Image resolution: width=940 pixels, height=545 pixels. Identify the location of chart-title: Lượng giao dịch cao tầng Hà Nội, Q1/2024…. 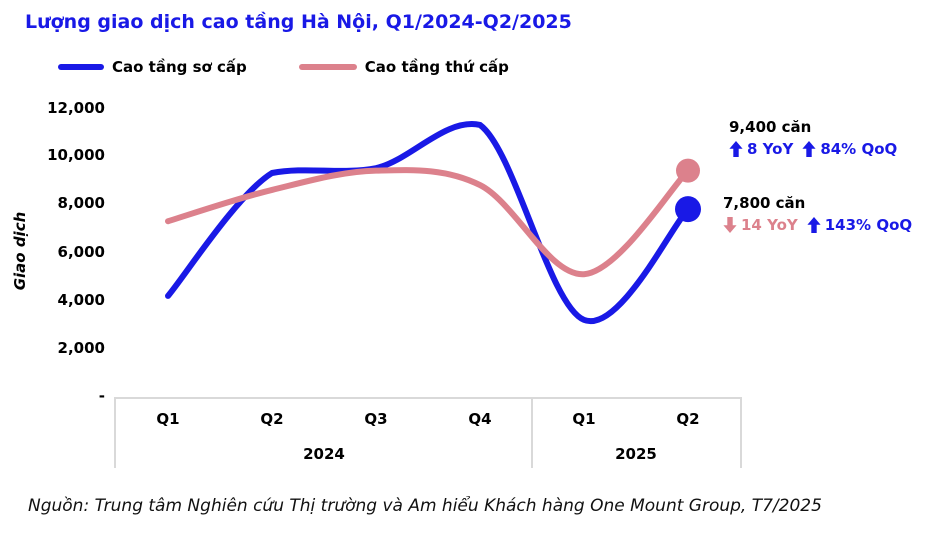
(298, 22).